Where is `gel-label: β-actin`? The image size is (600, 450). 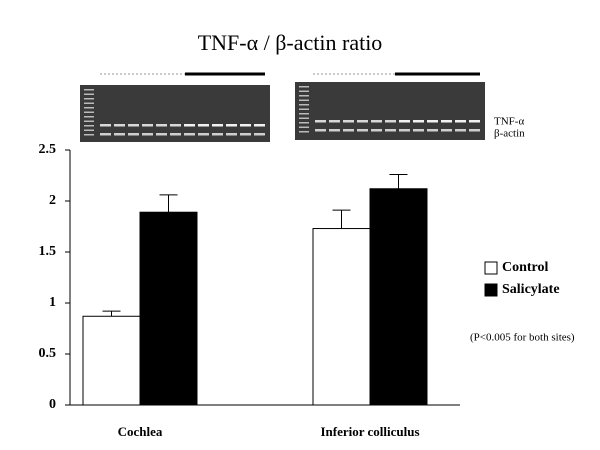
gel-label: β-actin is located at coordinates (509, 134).